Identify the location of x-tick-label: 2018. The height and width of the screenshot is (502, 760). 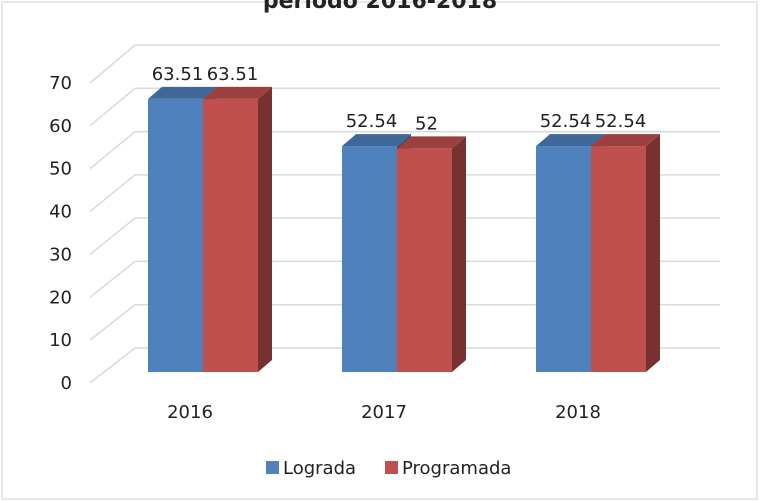
(578, 412).